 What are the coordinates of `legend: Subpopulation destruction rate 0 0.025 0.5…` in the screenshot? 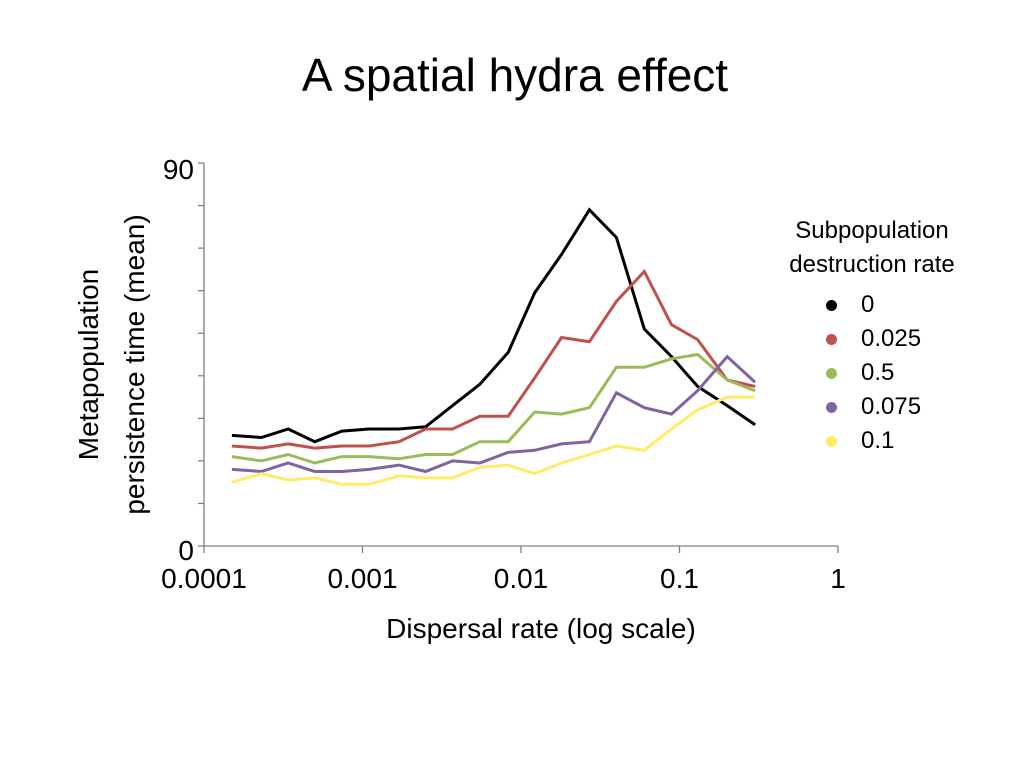 It's located at (872, 336).